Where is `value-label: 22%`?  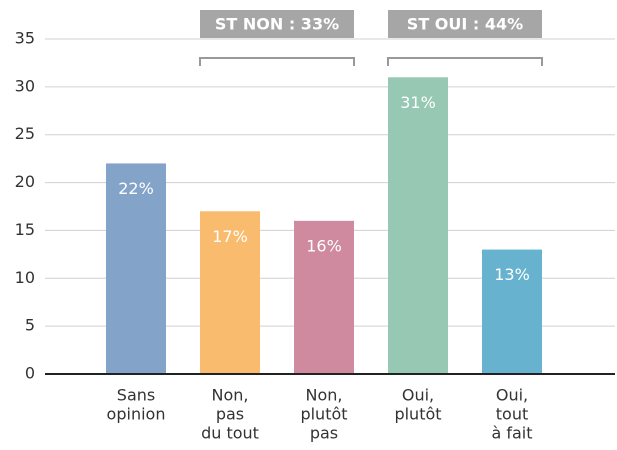
value-label: 22% is located at coordinates (136, 188).